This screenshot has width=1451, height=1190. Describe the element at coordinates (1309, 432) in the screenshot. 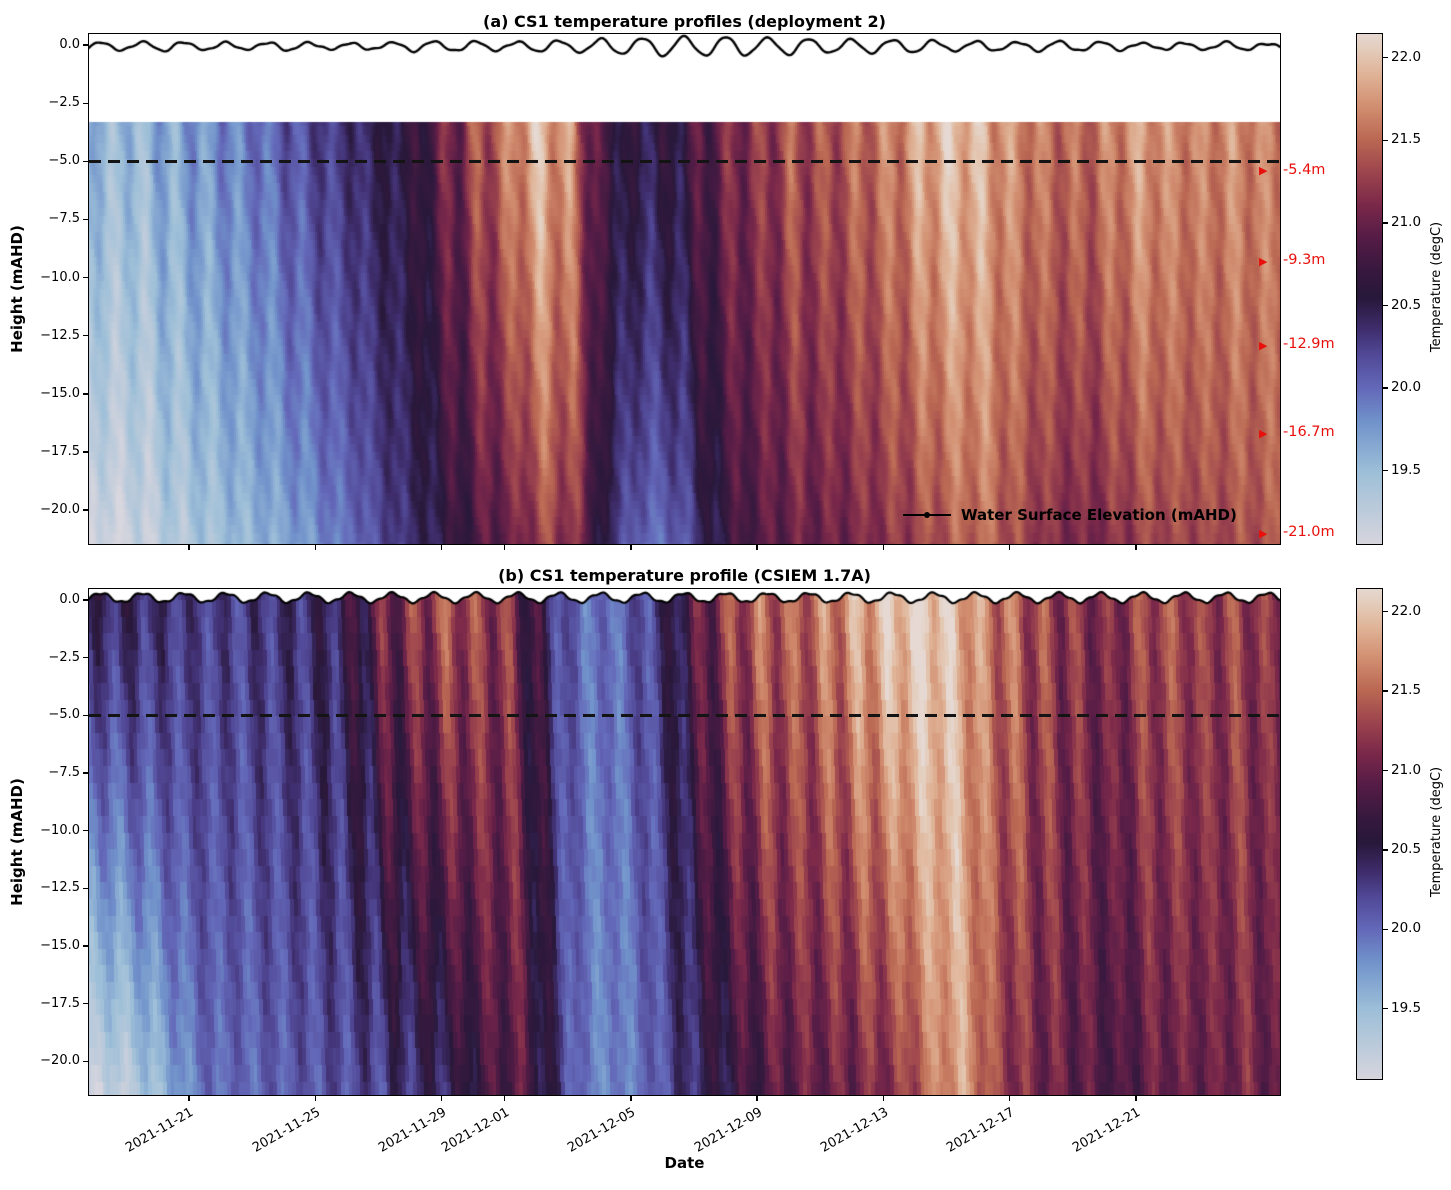

I see `depth-marker-label: -16.7m` at that location.